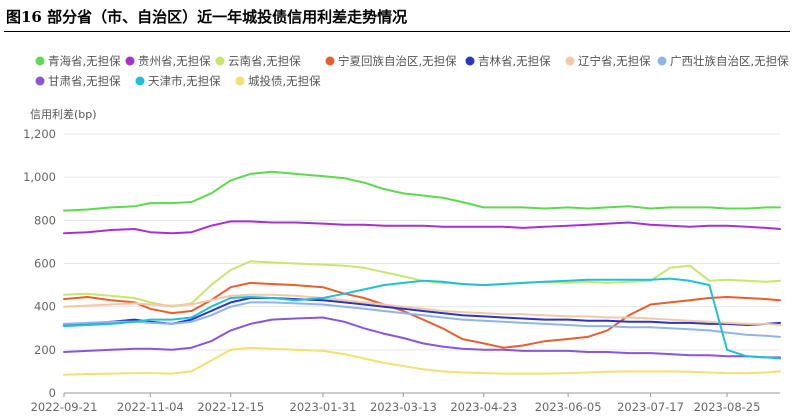 This screenshot has width=794, height=416. What do you see at coordinates (150, 407) in the screenshot?
I see `x-tick-label: 2022-11-04` at bounding box center [150, 407].